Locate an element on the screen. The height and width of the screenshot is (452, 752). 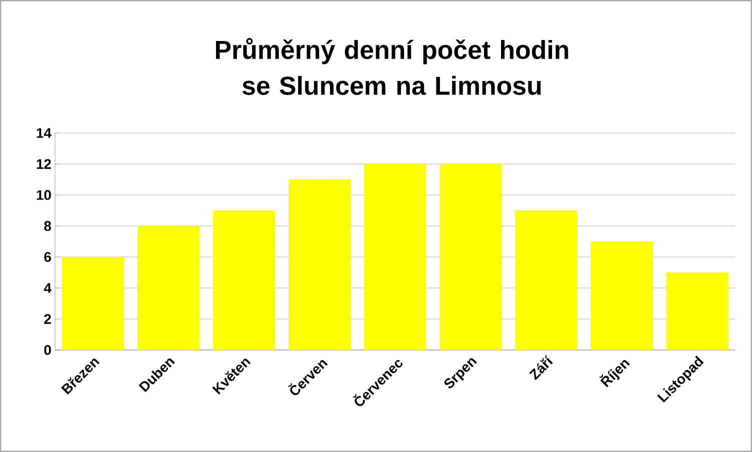
y-tick-label: 6 is located at coordinates (47, 257).